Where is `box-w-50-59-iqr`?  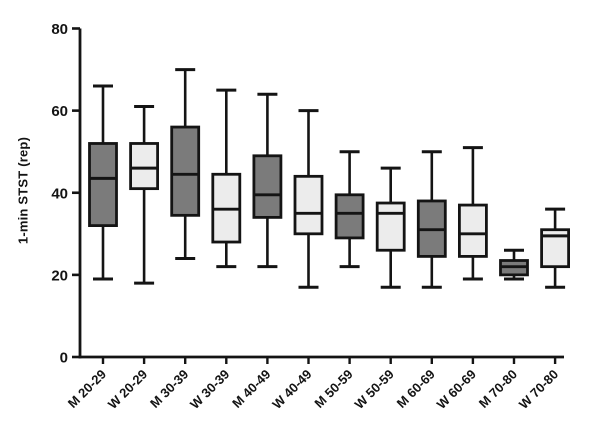 box-w-50-59-iqr is located at coordinates (390, 226).